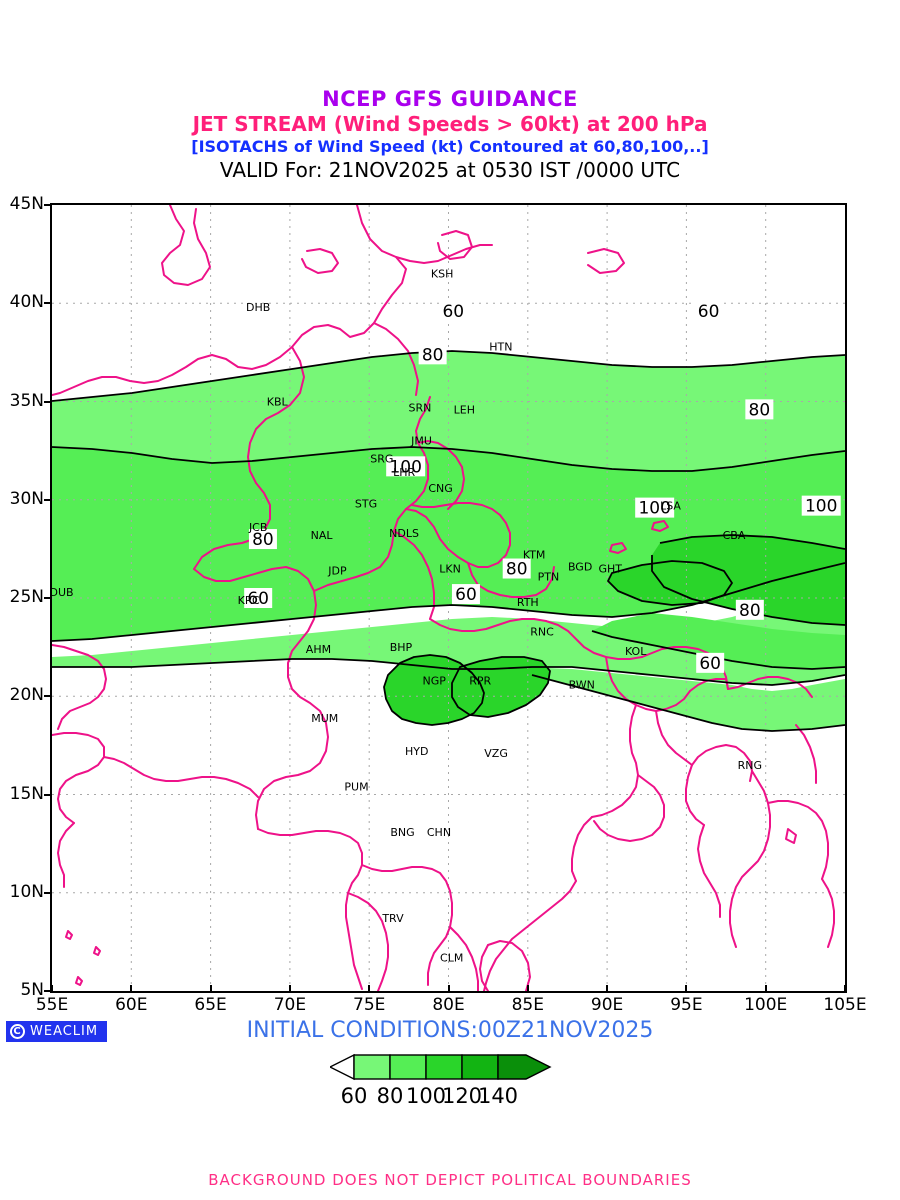  I want to click on y-axis-tick-label: 40N, so click(26, 302).